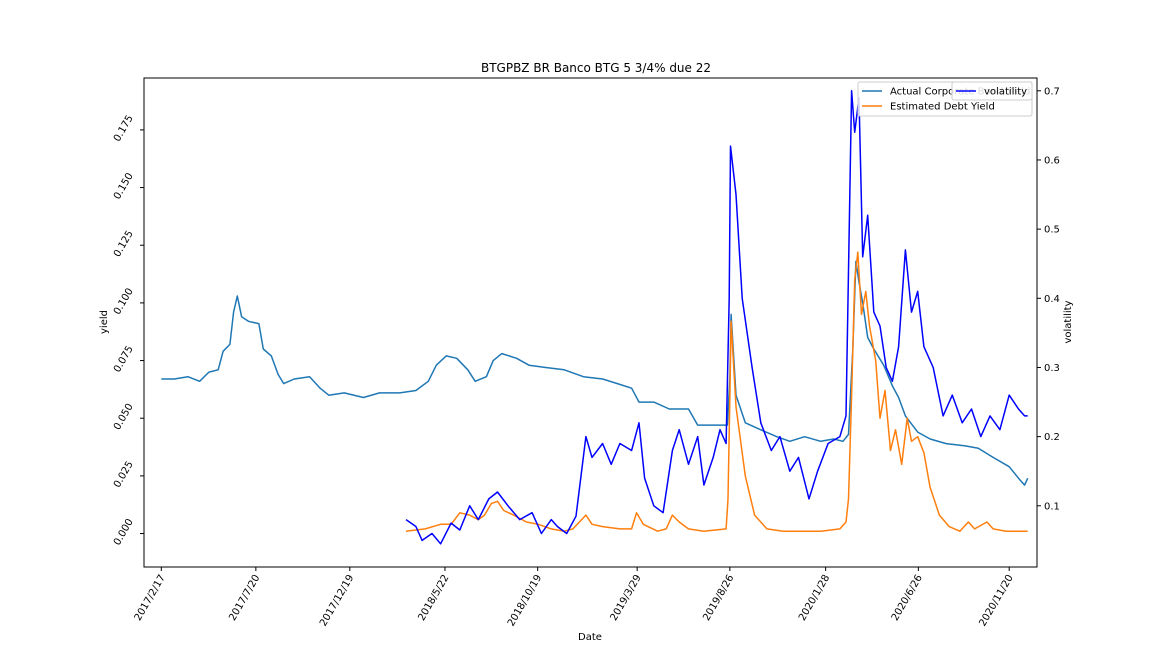  Describe the element at coordinates (814, 598) in the screenshot. I see `x-tick-label: 2020/1/28` at that location.